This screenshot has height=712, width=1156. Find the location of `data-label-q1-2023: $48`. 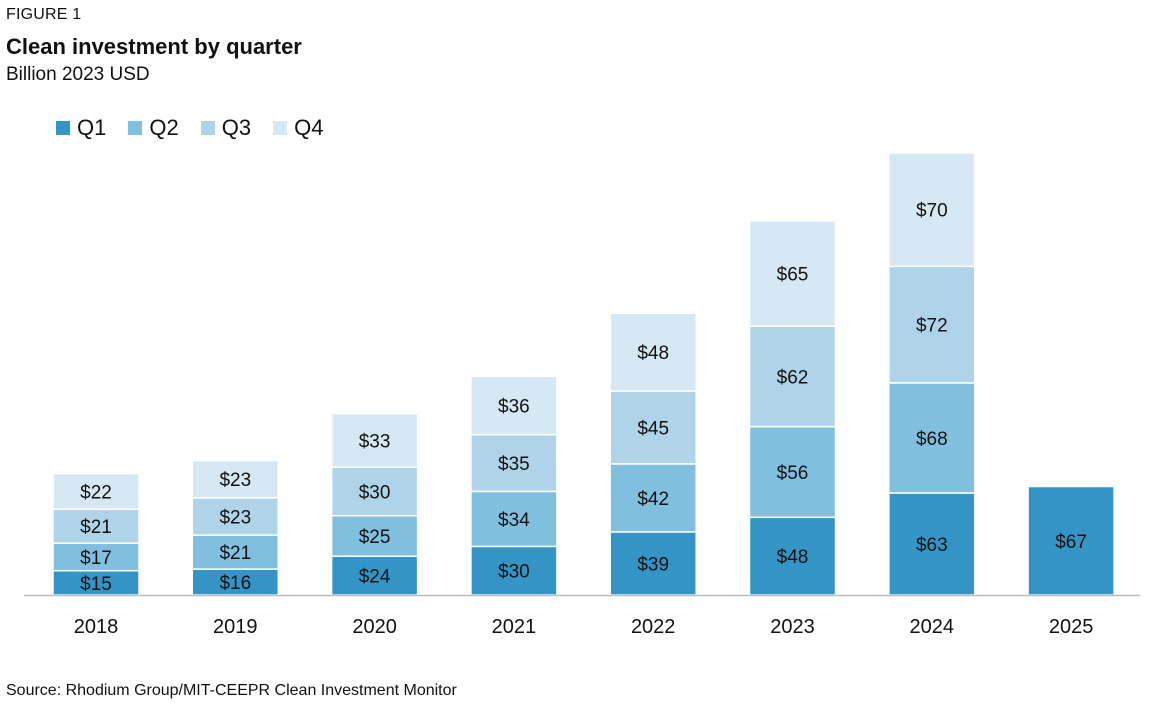

data-label-q1-2023: $48 is located at coordinates (793, 557).